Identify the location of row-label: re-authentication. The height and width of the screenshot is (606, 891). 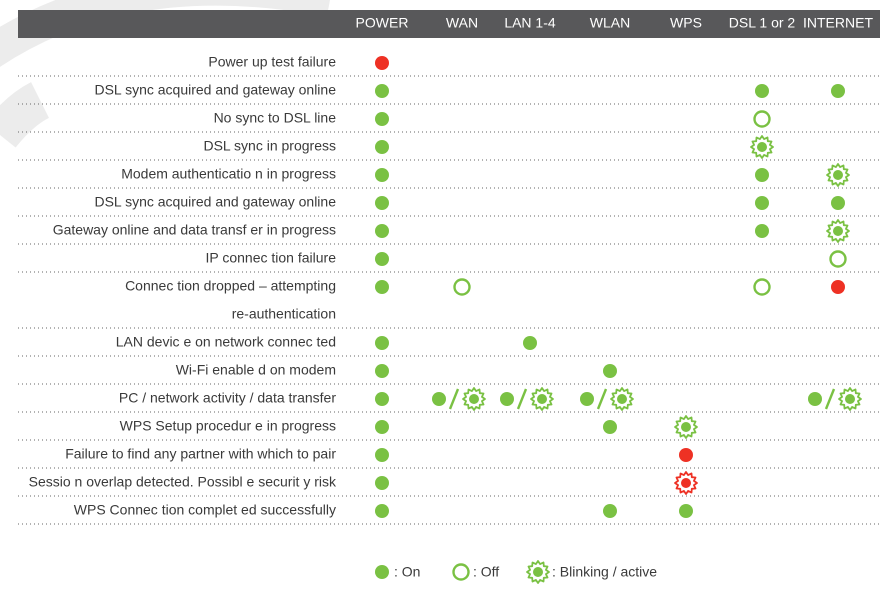
(284, 314).